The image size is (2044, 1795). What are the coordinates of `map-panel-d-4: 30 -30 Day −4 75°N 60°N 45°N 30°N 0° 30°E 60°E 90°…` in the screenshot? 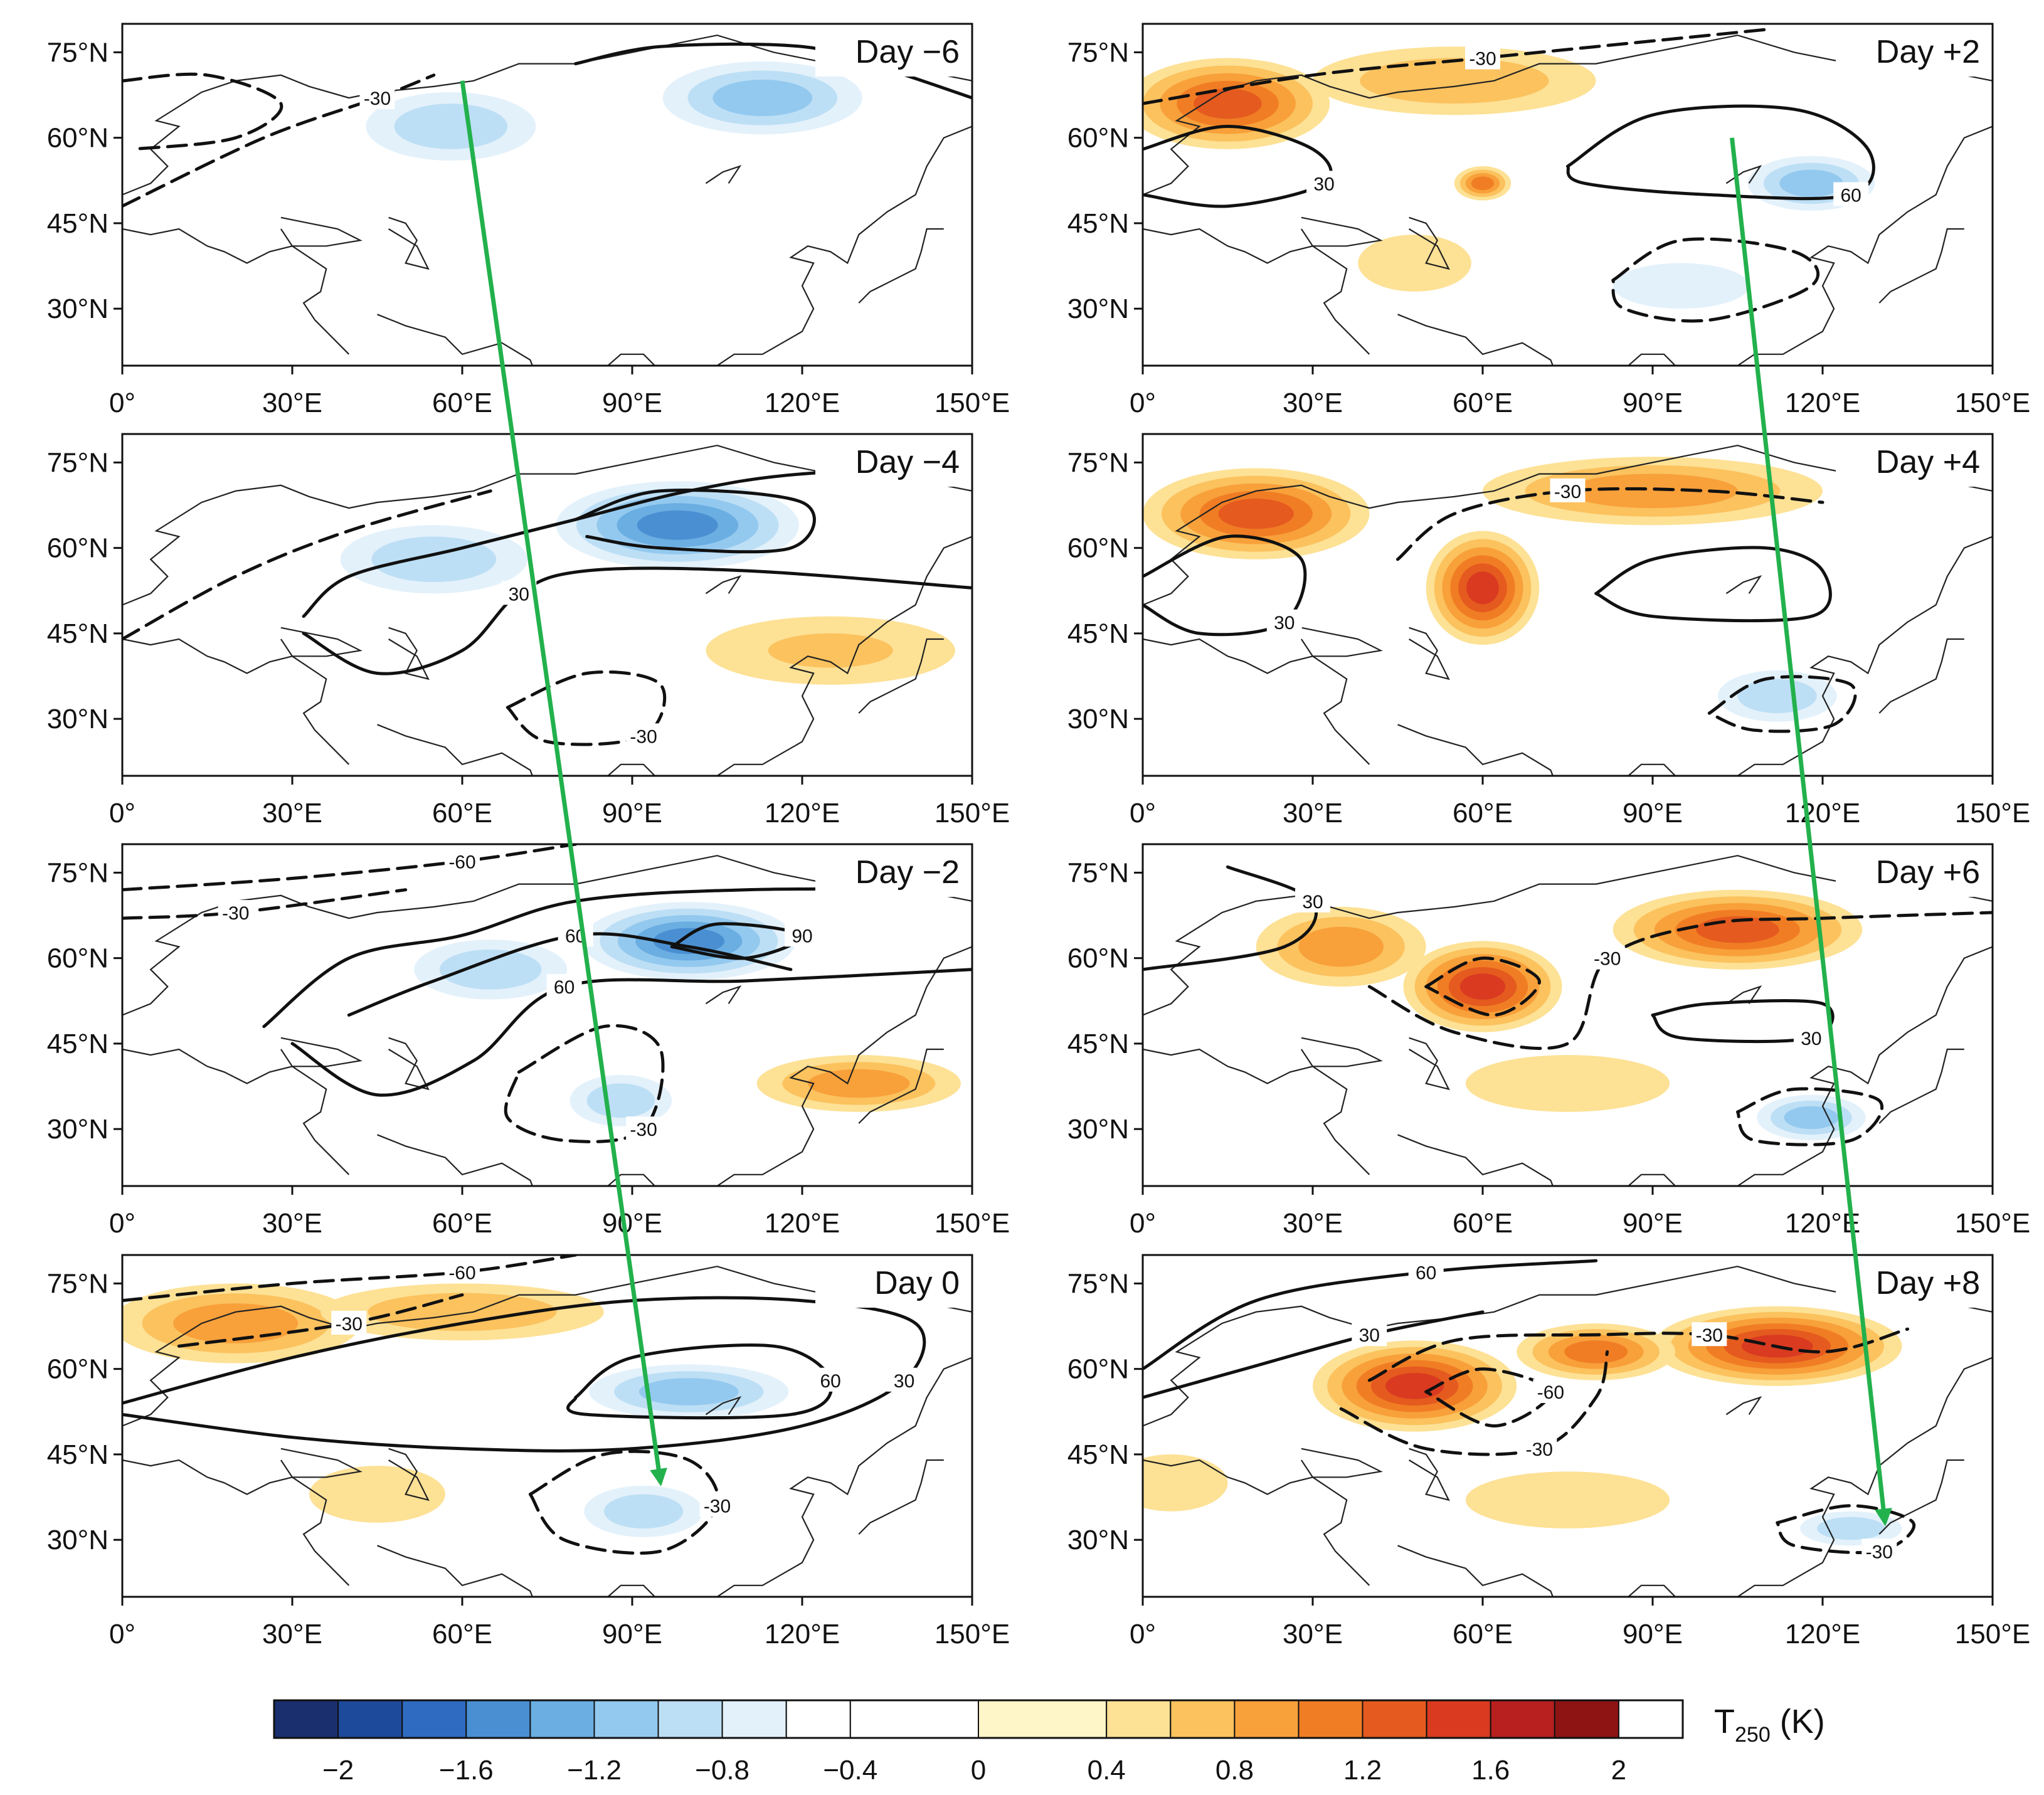 It's located at (528, 631).